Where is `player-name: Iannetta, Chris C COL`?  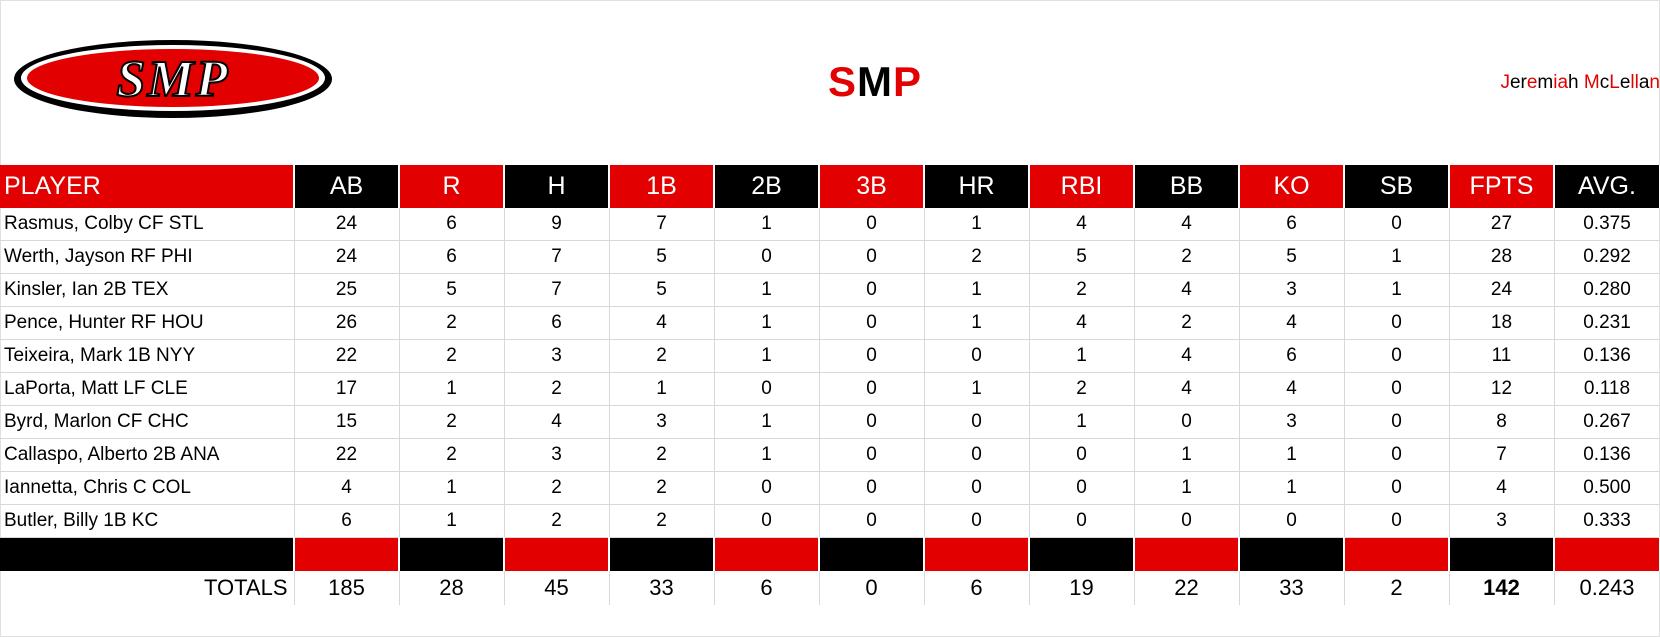 player-name: Iannetta, Chris C COL is located at coordinates (147, 488).